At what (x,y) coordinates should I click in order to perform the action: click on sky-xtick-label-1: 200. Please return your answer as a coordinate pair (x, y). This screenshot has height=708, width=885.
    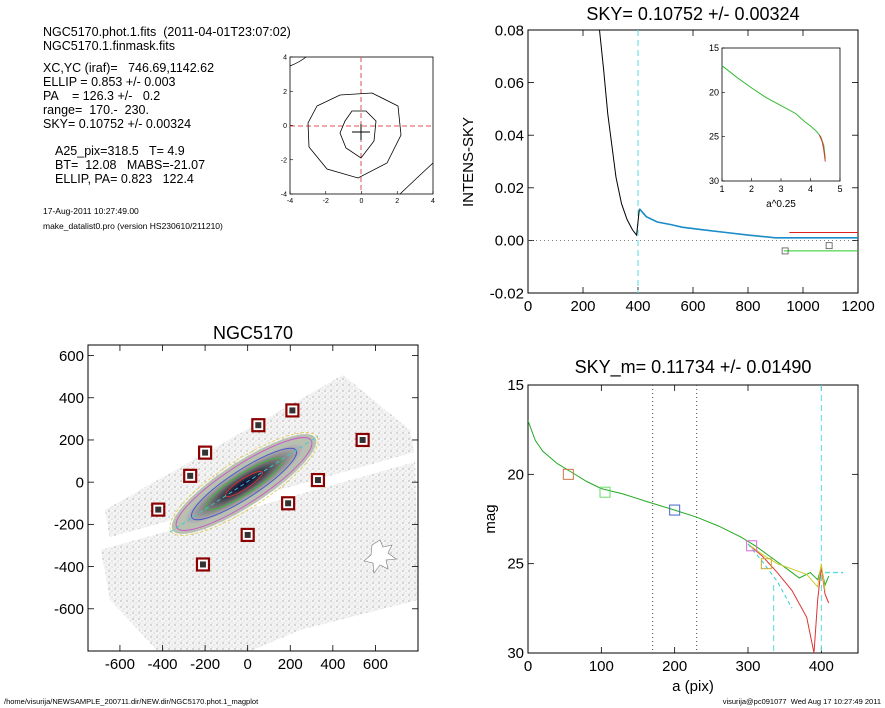
    Looking at the image, I should click on (582, 306).